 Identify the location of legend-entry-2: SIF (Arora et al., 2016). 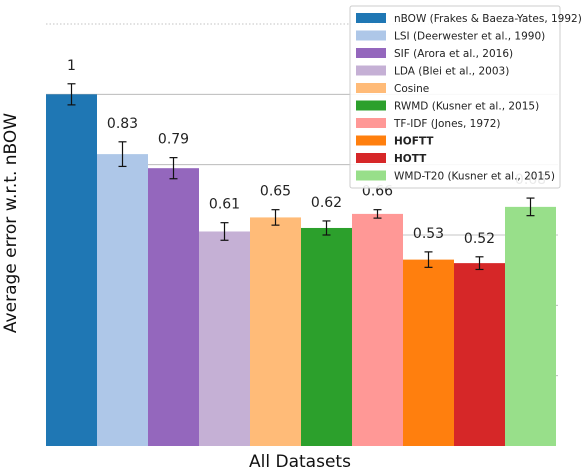
(453, 54).